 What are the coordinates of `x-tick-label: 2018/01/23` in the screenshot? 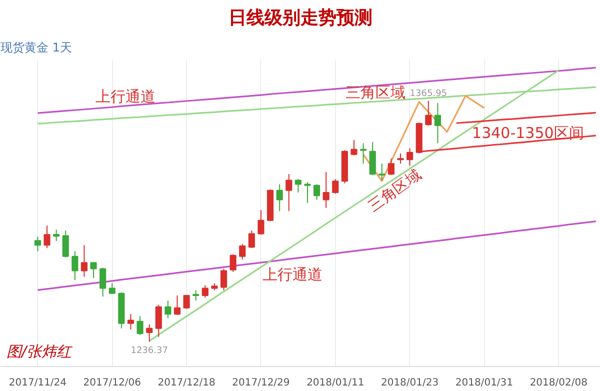 It's located at (409, 383).